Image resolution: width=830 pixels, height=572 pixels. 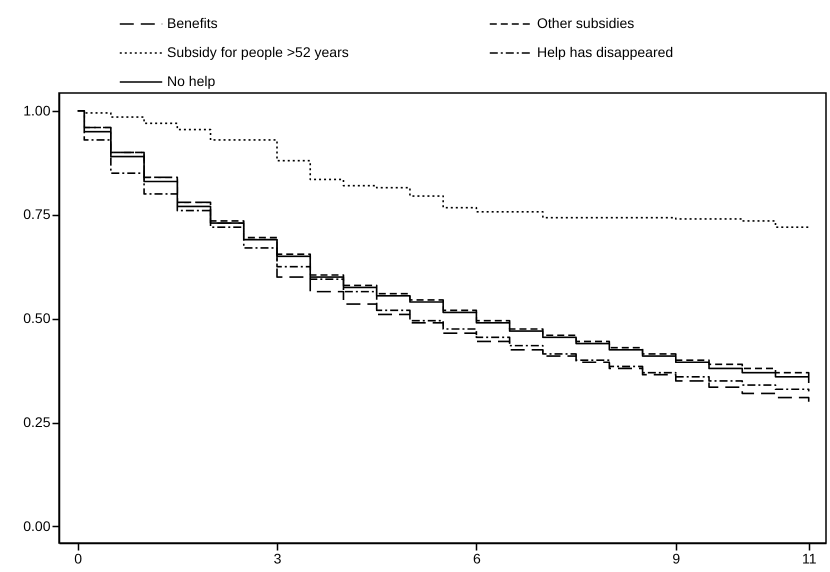 What do you see at coordinates (258, 52) in the screenshot?
I see `legend-label: Subsidy for people >52 years` at bounding box center [258, 52].